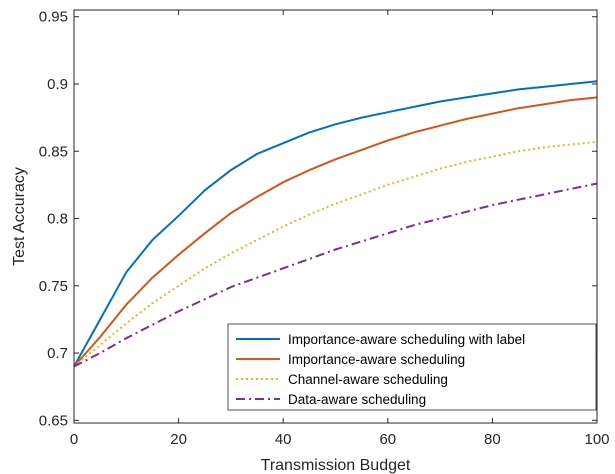 This screenshot has width=615, height=474. What do you see at coordinates (357, 399) in the screenshot?
I see `legend-label-4: Data-aware scheduling` at bounding box center [357, 399].